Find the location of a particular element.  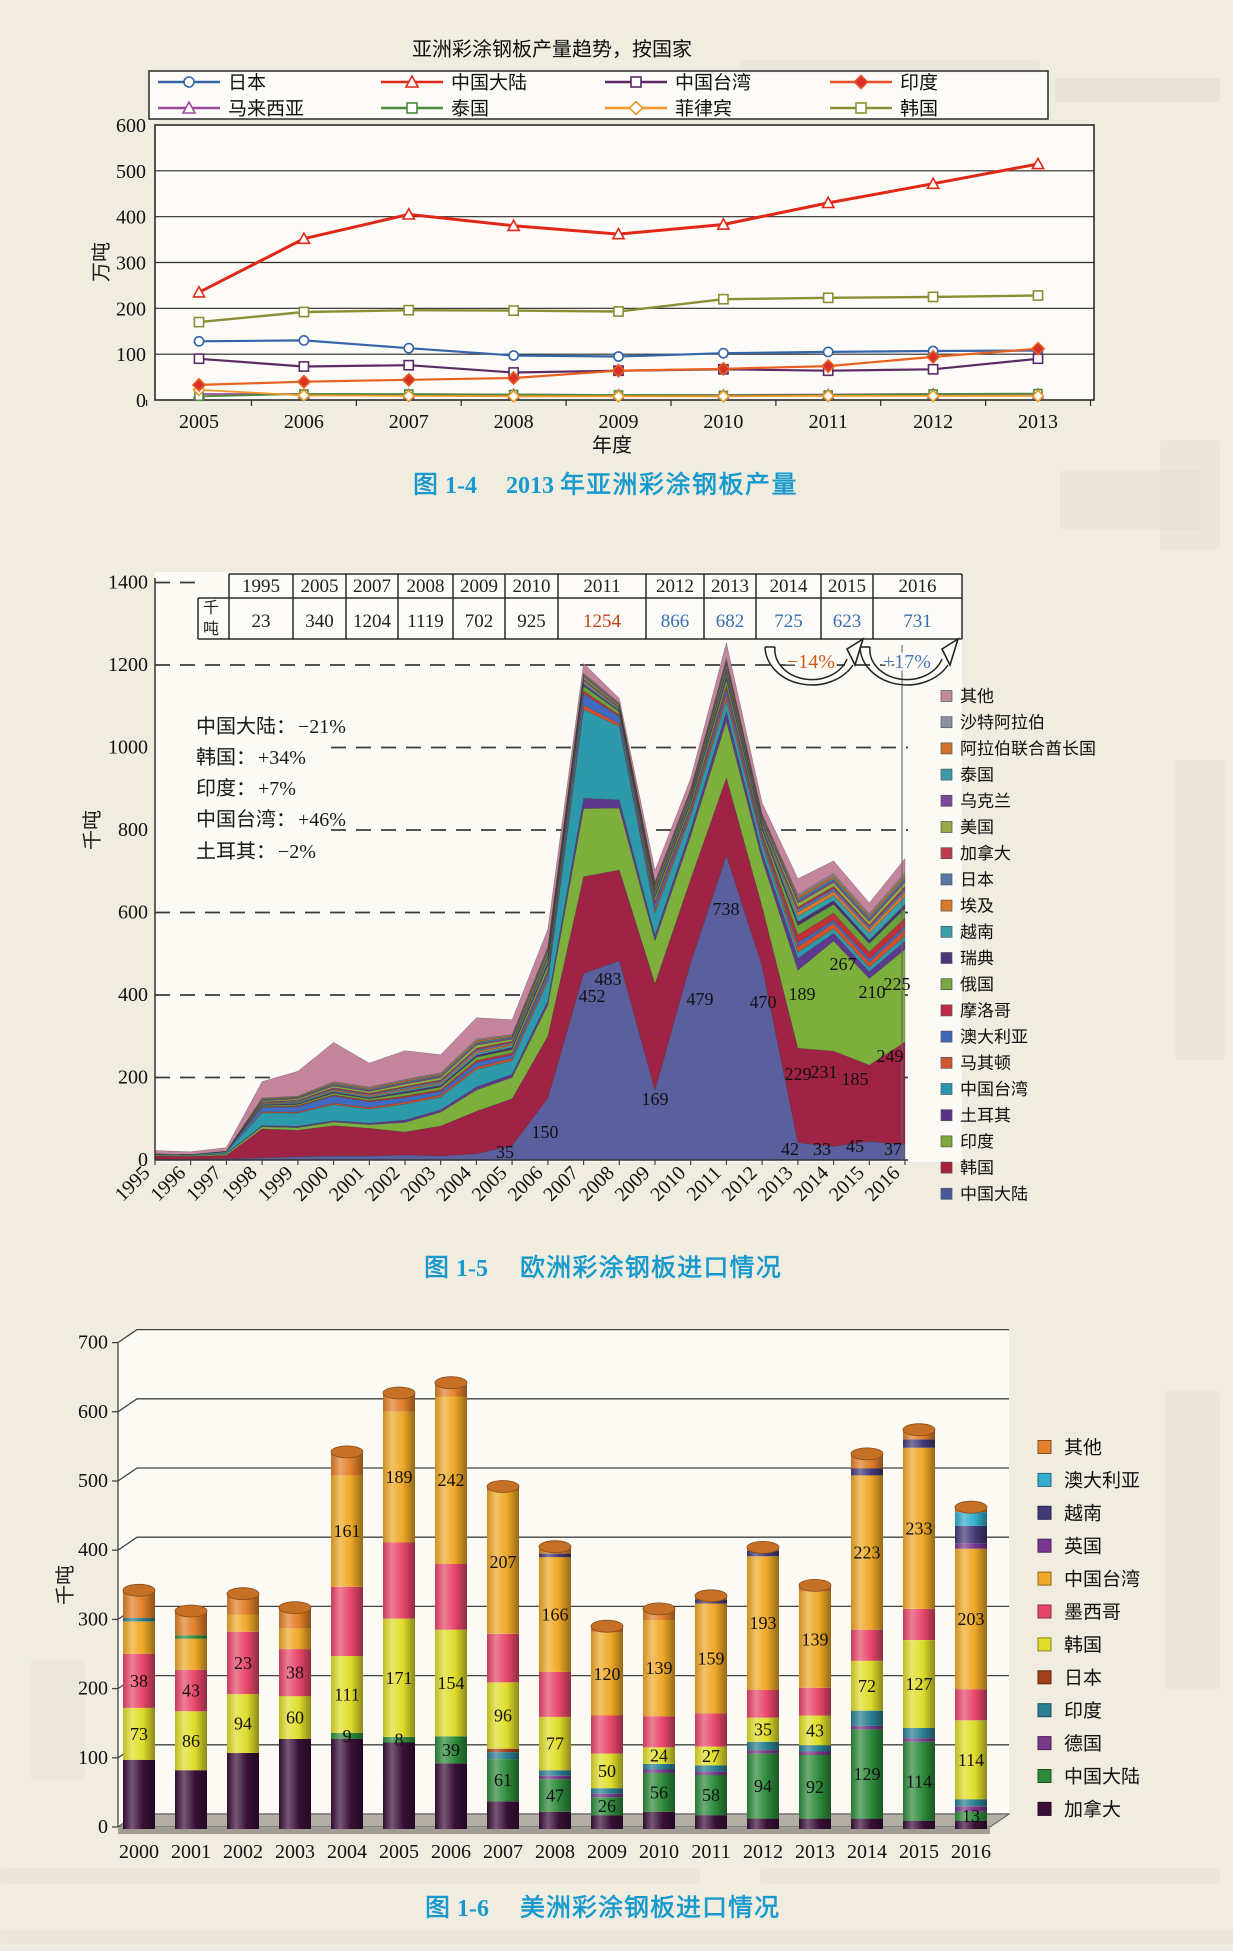

svg-text: 1119 is located at coordinates (425, 621).